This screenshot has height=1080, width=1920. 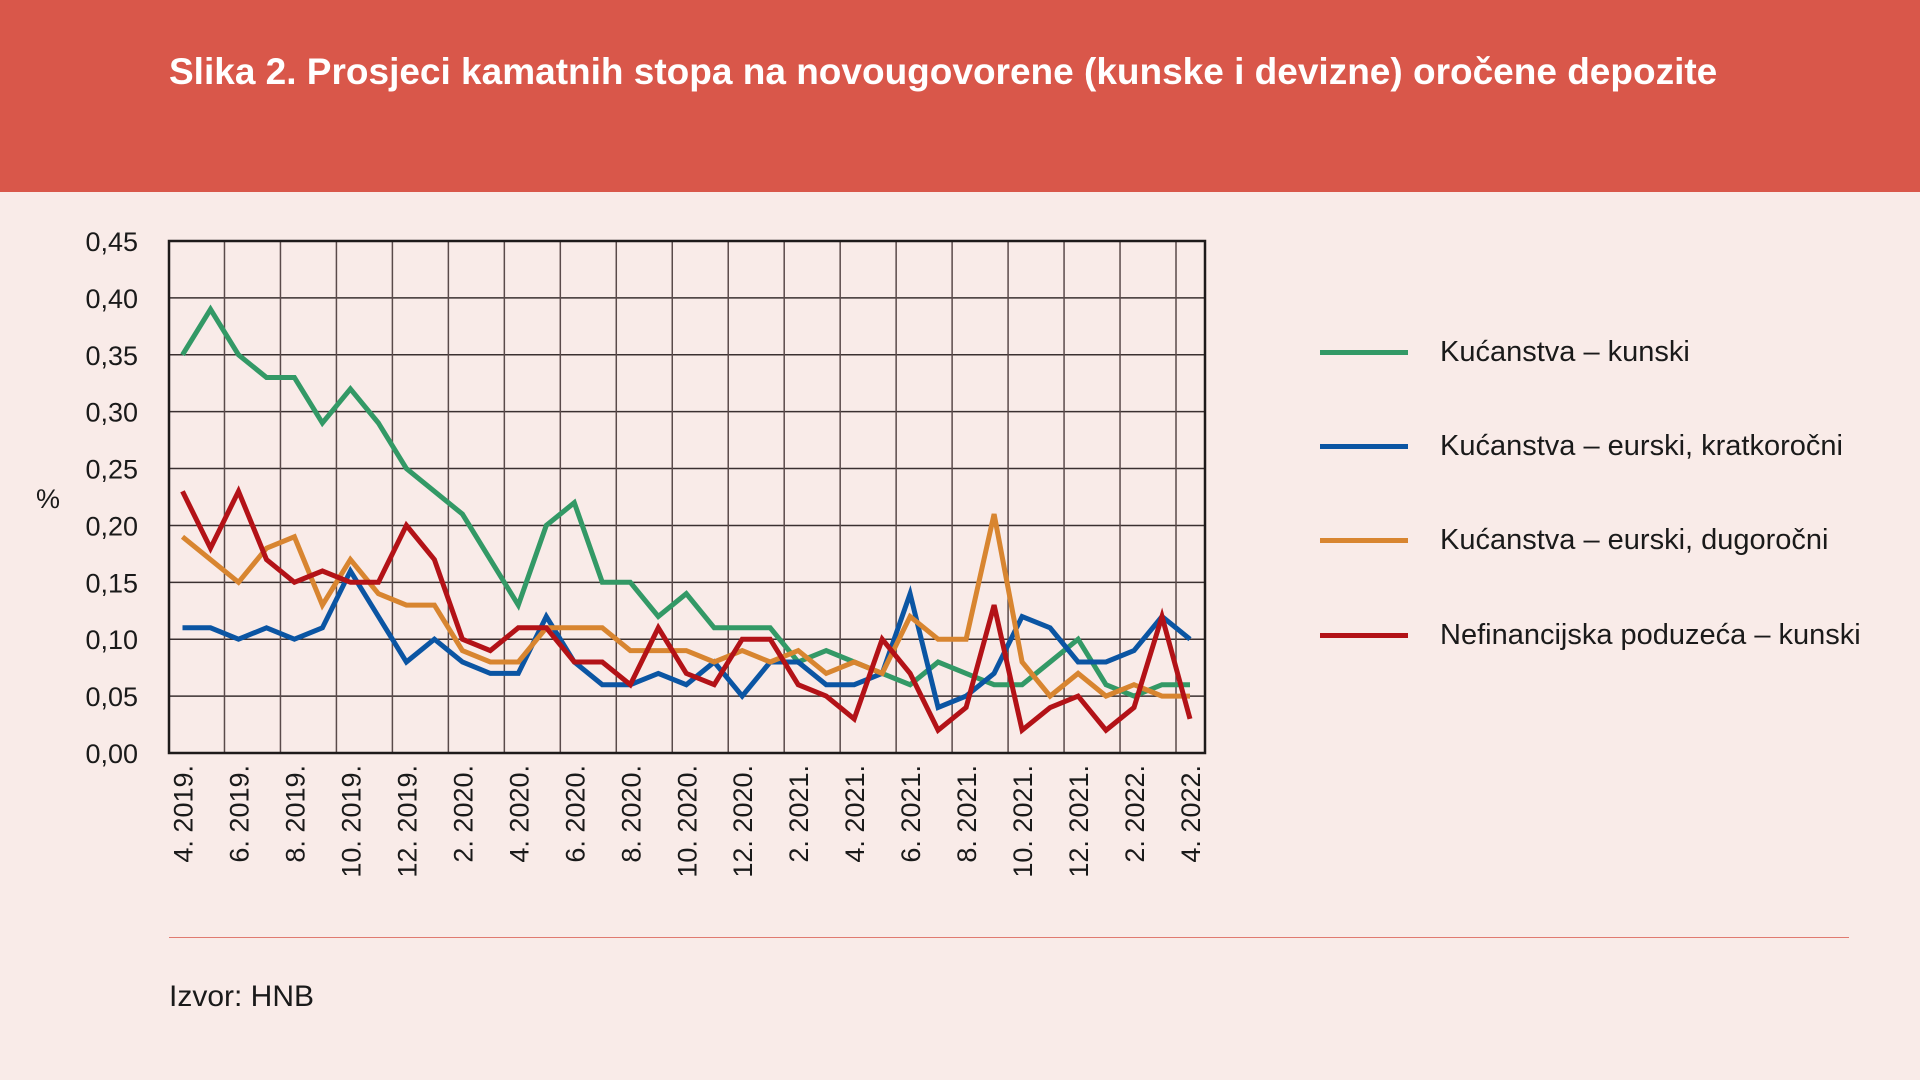 I want to click on x-tick-label: 2. 2020., so click(x=463, y=814).